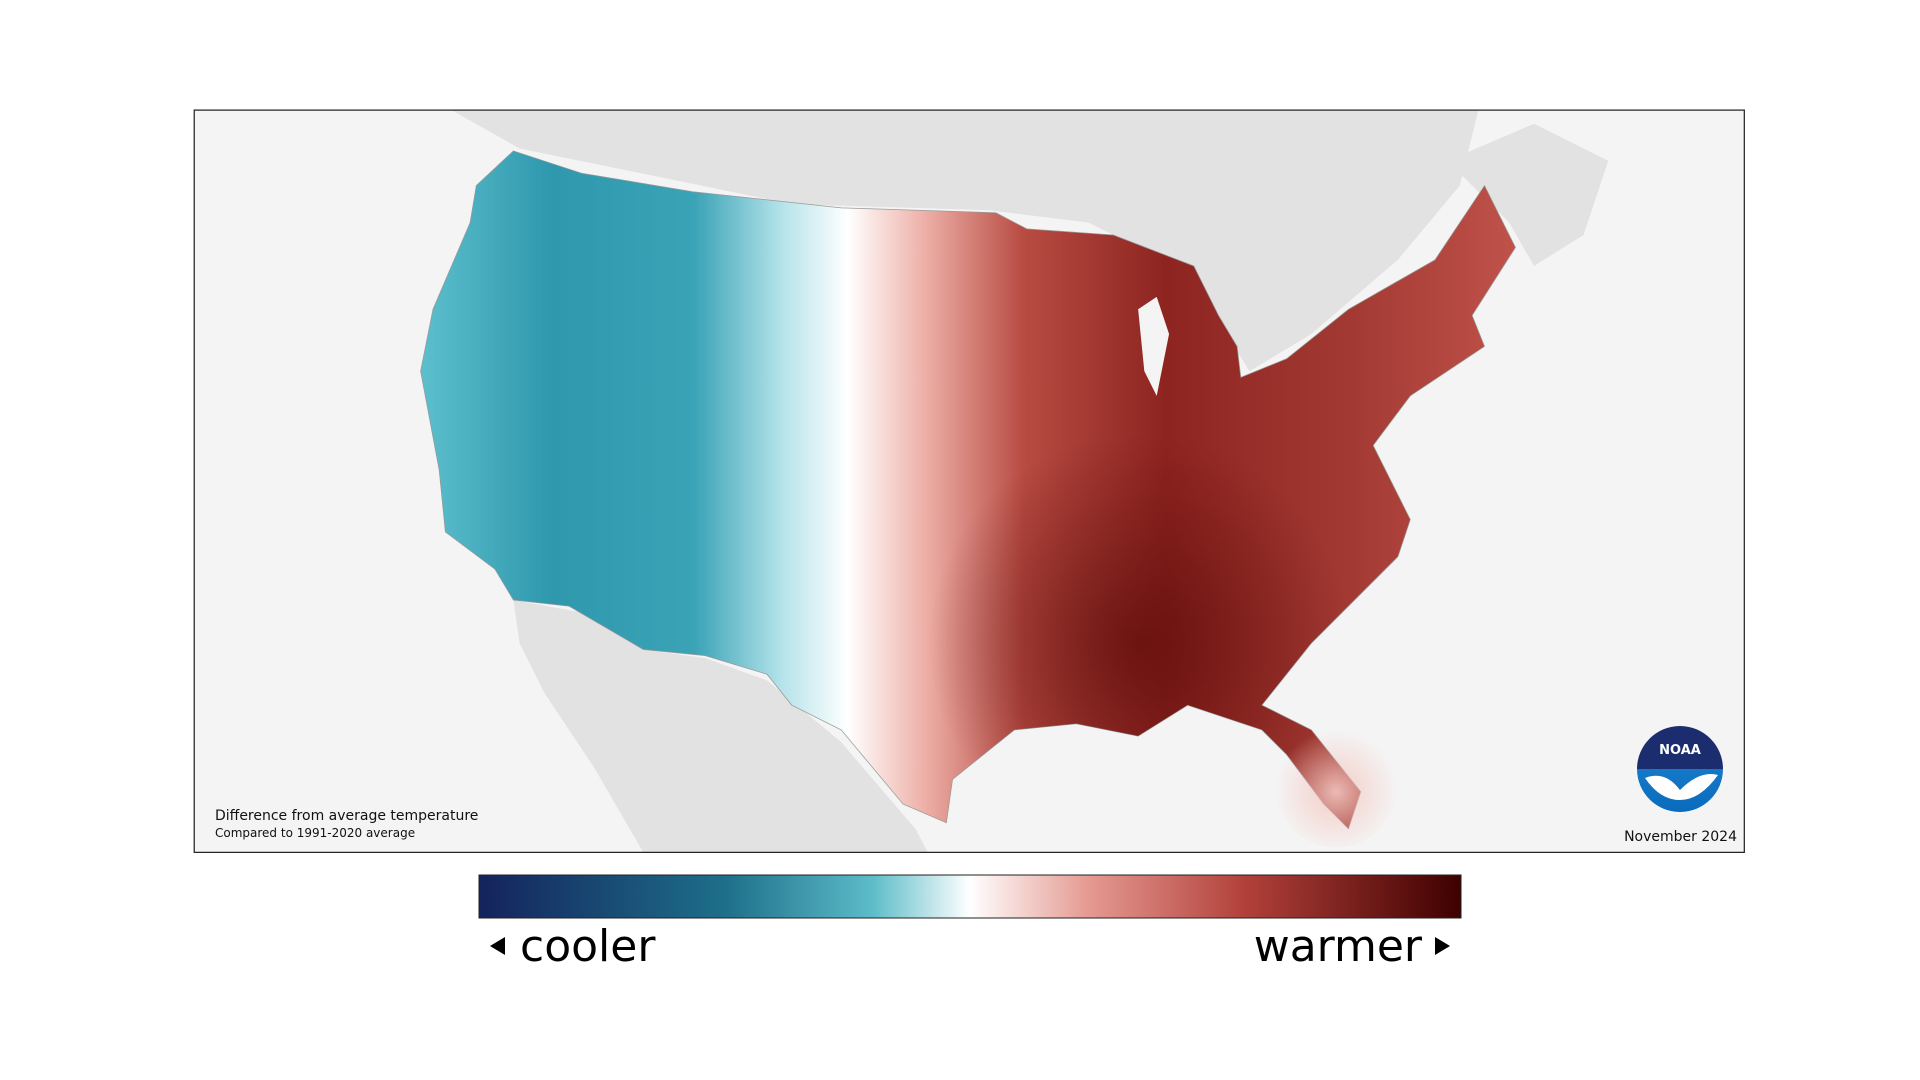 The height and width of the screenshot is (1080, 1920). I want to click on logo-text: NOAA, so click(1680, 750).